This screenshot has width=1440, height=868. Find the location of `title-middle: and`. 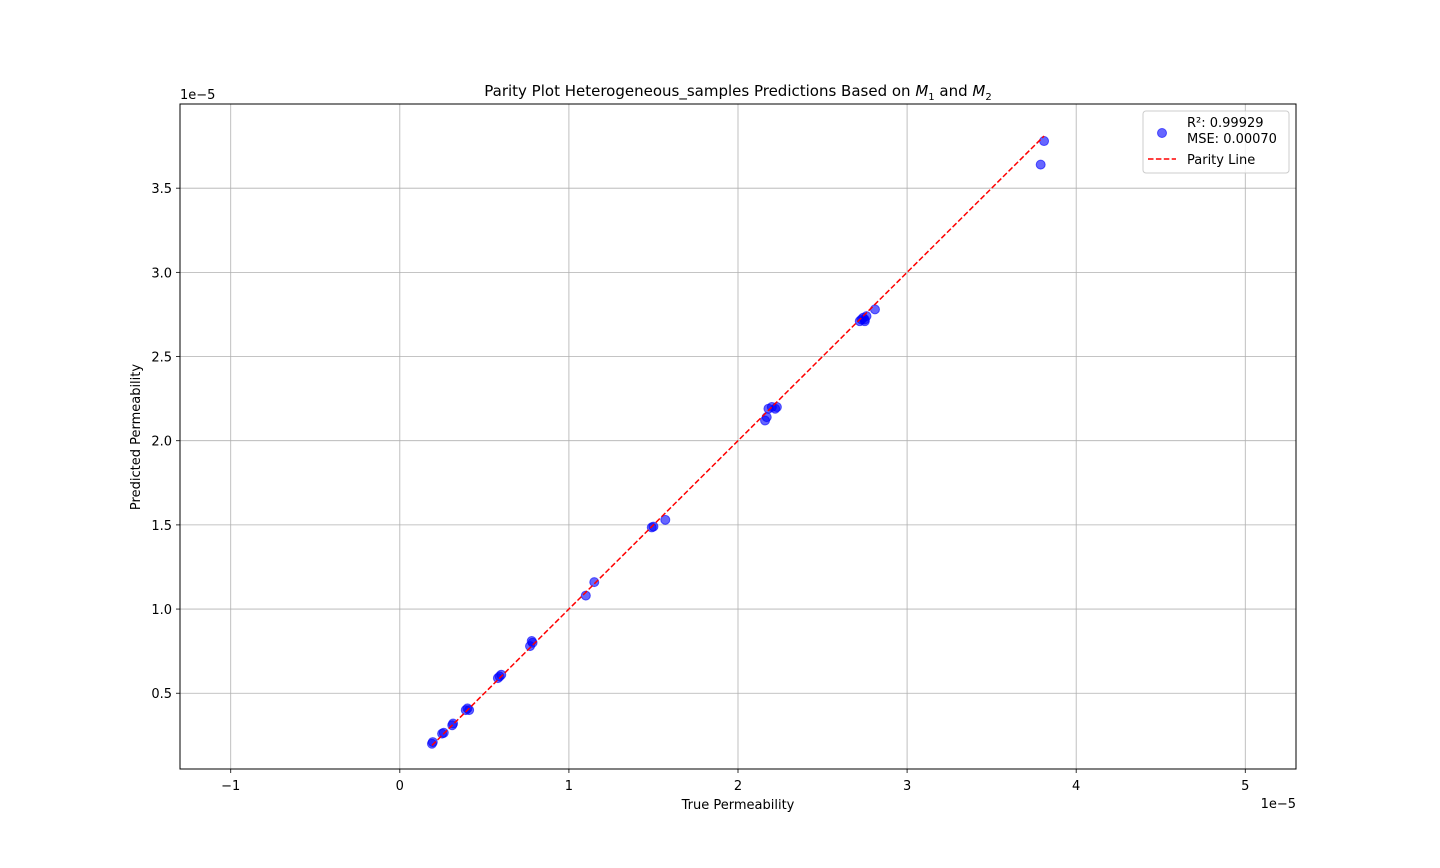

title-middle: and is located at coordinates (954, 91).